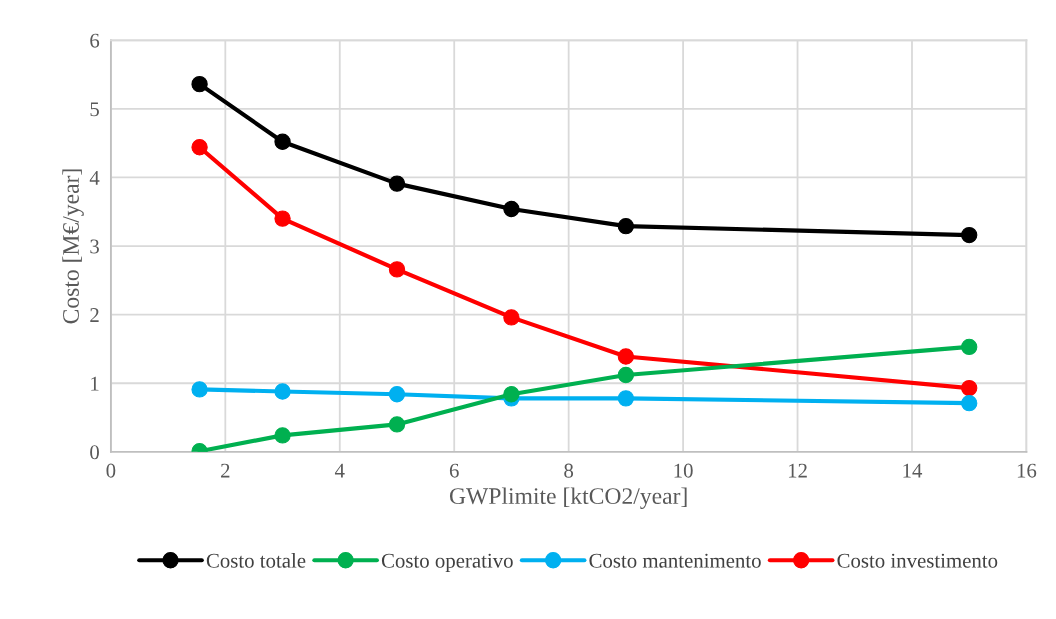 The width and height of the screenshot is (1056, 619). I want to click on x-tick-label: 8, so click(569, 470).